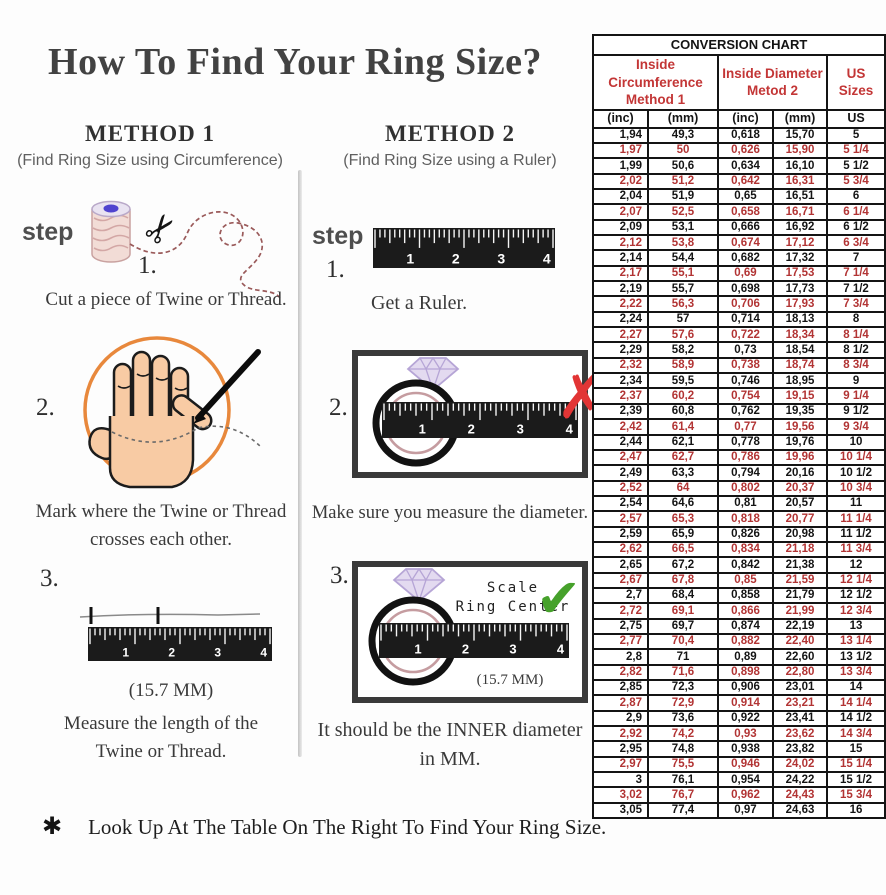 The height and width of the screenshot is (895, 886). What do you see at coordinates (683, 411) in the screenshot?
I see `table-cell: 60,8` at bounding box center [683, 411].